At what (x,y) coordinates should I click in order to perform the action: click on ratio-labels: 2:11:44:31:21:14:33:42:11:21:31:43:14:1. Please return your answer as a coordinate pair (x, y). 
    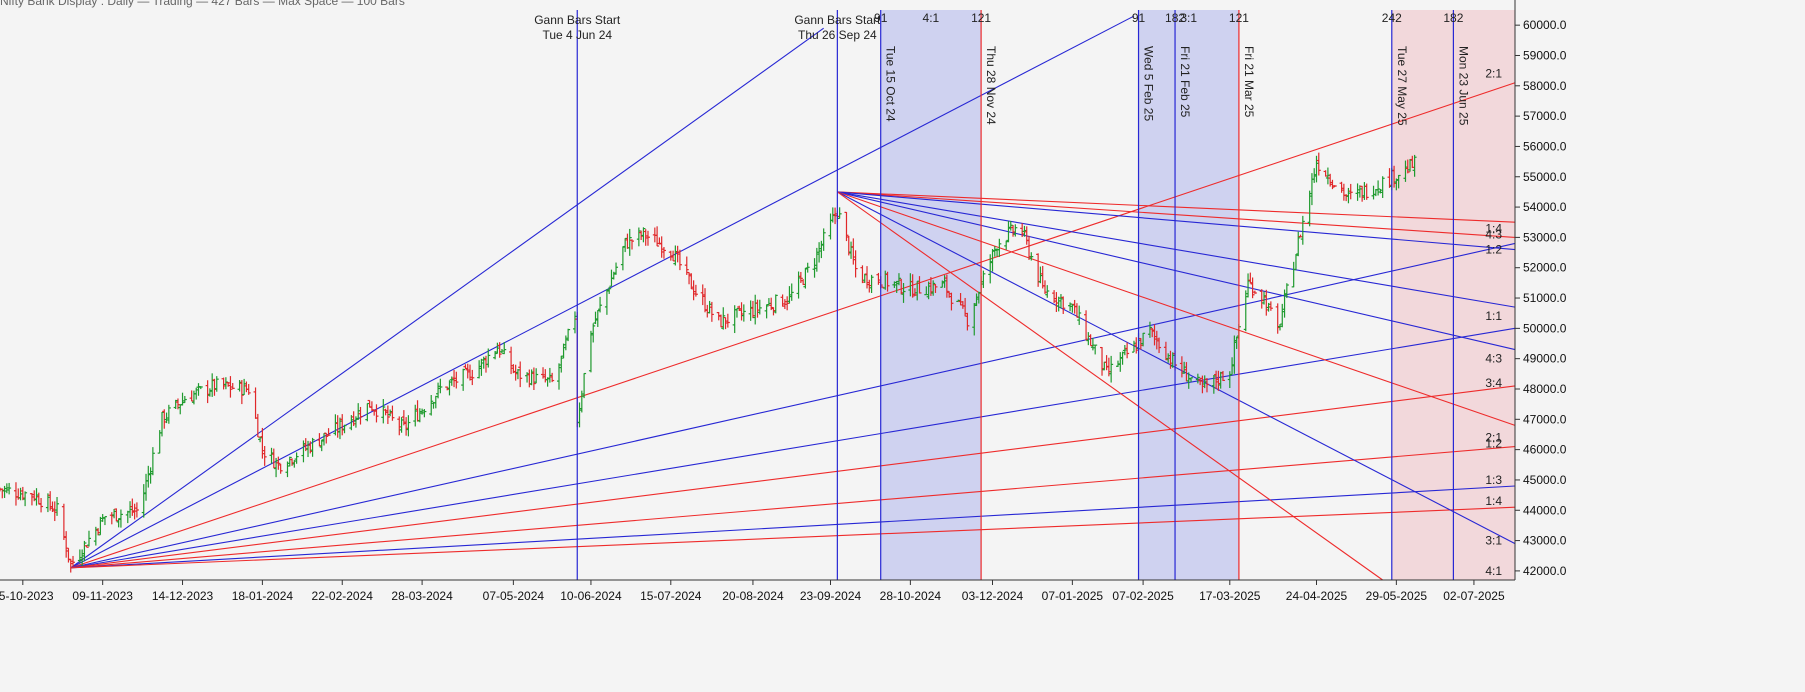
    Looking at the image, I should click on (1493, 322).